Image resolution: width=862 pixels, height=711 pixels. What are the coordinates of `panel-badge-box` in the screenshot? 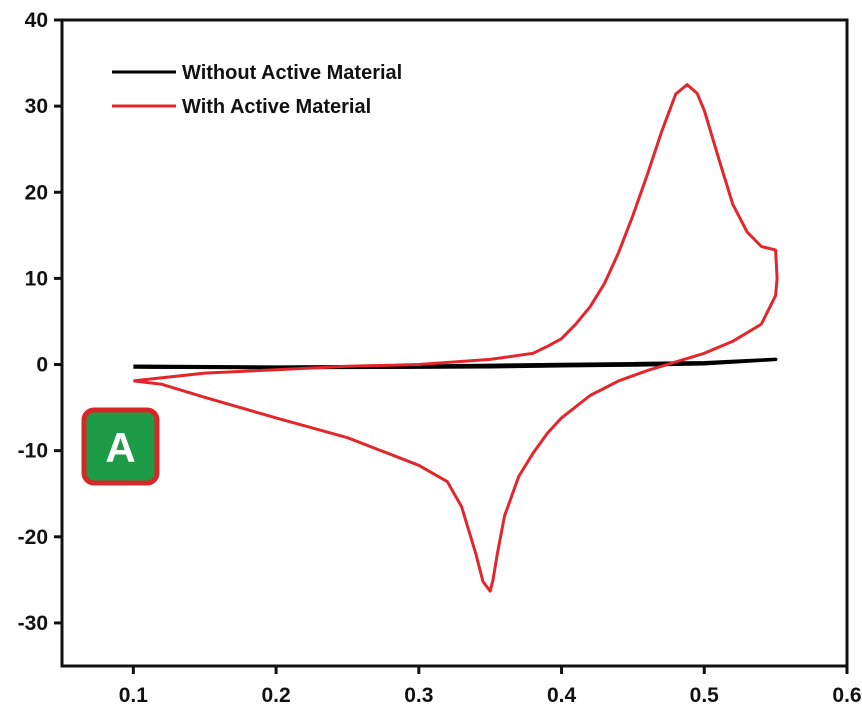 It's located at (120, 446).